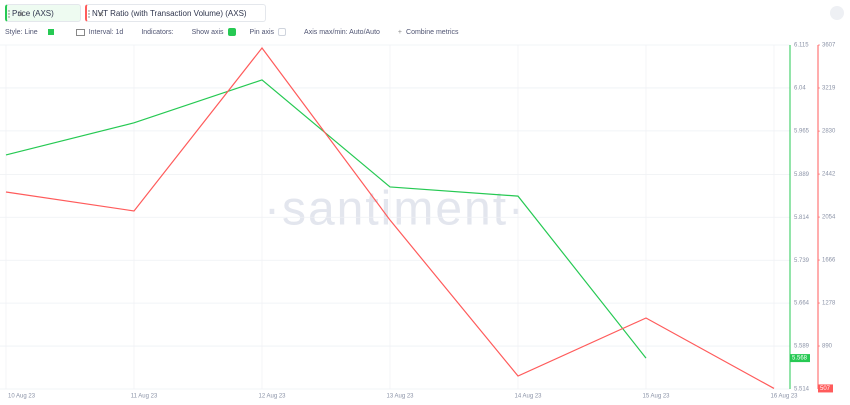 The height and width of the screenshot is (405, 850). What do you see at coordinates (784, 397) in the screenshot?
I see `x-tick-label: 16 Aug 23` at bounding box center [784, 397].